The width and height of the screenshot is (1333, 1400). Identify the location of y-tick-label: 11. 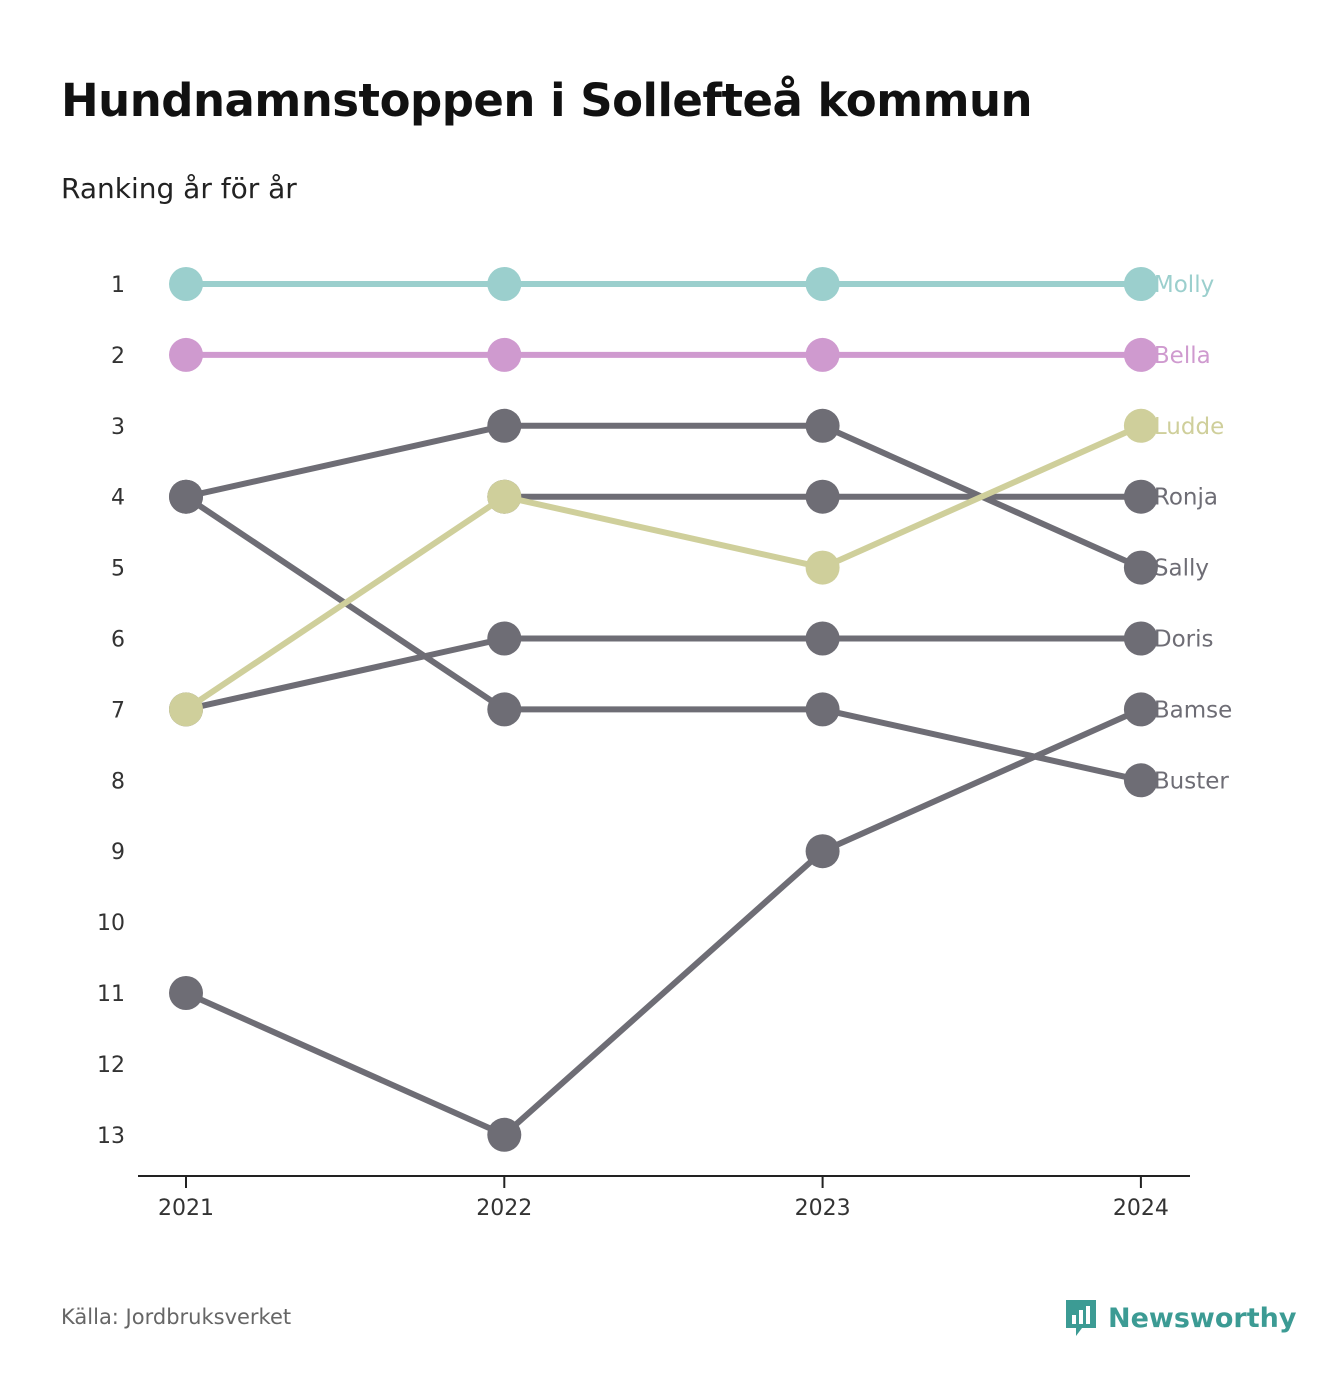
(111, 994).